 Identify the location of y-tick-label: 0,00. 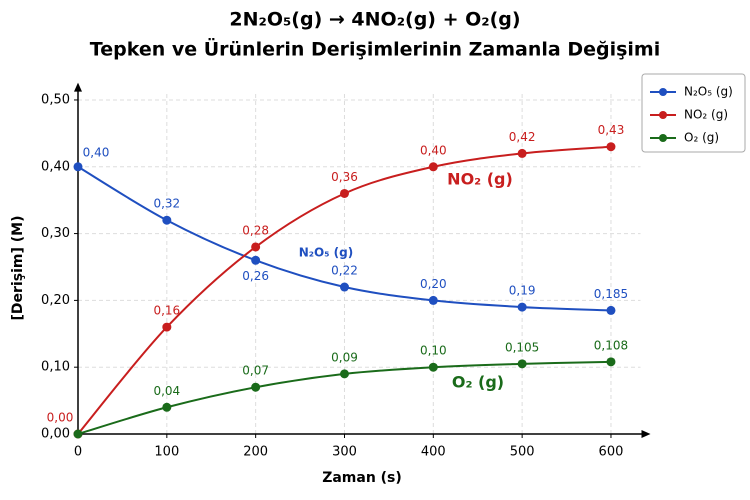
(55, 434).